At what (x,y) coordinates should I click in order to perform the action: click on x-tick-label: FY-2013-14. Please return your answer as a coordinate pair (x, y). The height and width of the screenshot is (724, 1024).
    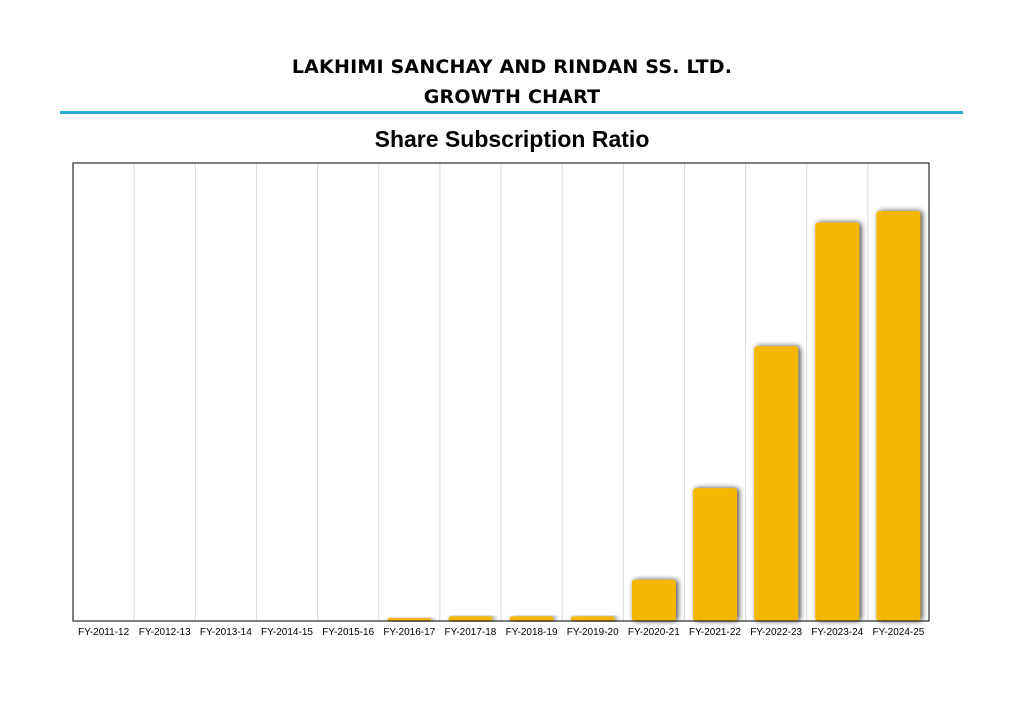
    Looking at the image, I should click on (226, 632).